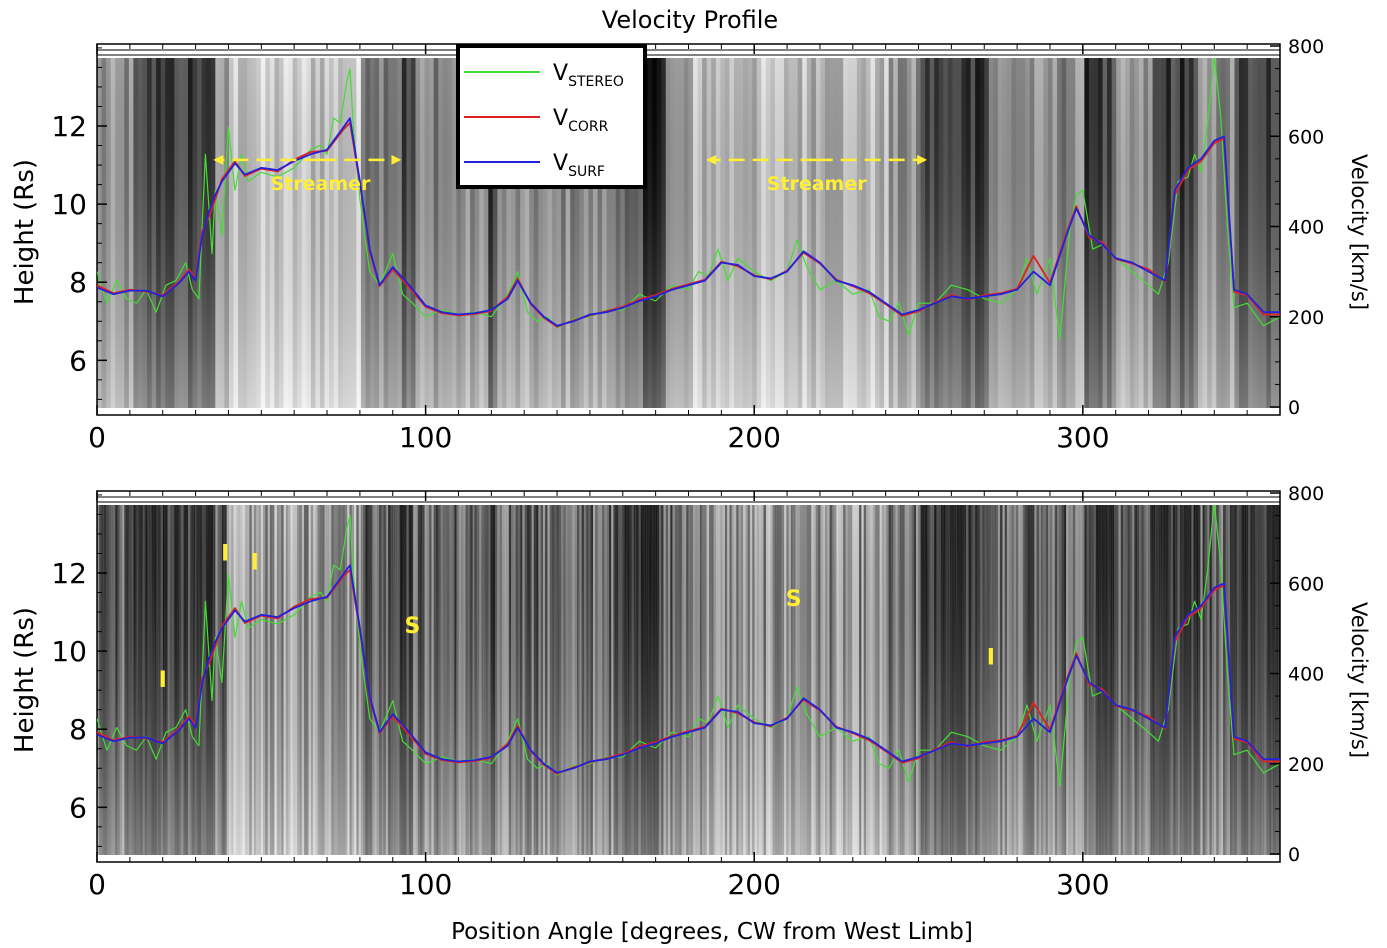 Image resolution: width=1387 pixels, height=948 pixels. What do you see at coordinates (1359, 680) in the screenshot?
I see `bottom-ylabel-right: Velocity [km/s]` at bounding box center [1359, 680].